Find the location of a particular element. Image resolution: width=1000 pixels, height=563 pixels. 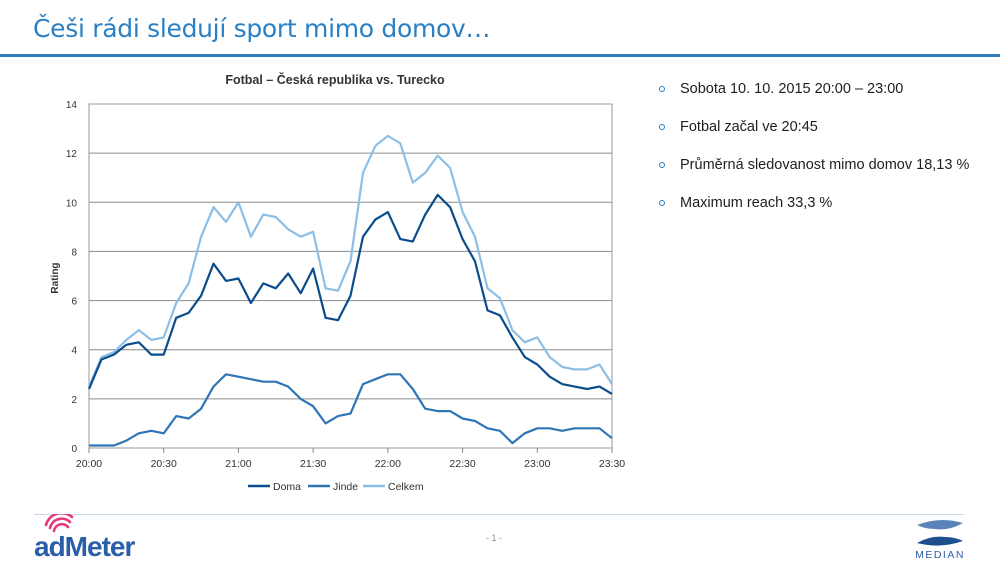

bullet-text: Sobota 10. 10. 2015 20:00 – 23:00 is located at coordinates (792, 89).